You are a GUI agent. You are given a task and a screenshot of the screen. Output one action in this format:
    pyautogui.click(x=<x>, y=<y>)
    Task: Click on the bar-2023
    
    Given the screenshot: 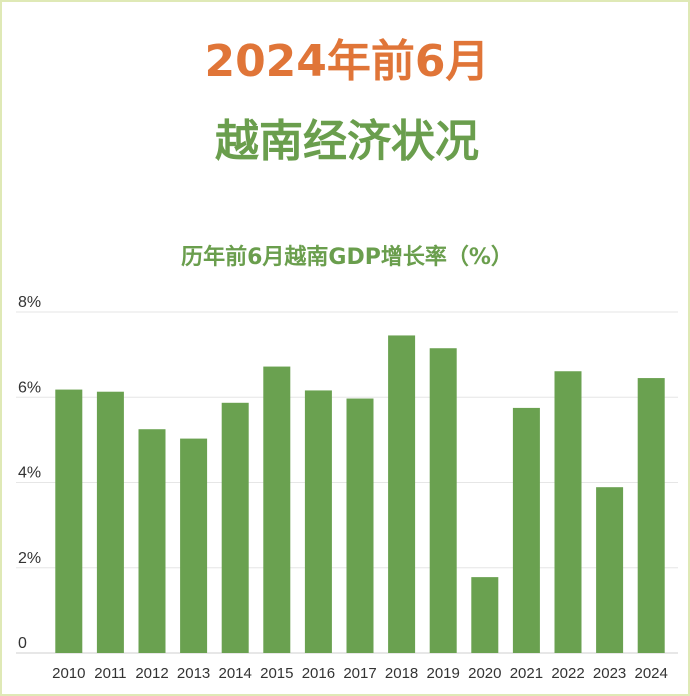 What is the action you would take?
    pyautogui.click(x=610, y=570)
    